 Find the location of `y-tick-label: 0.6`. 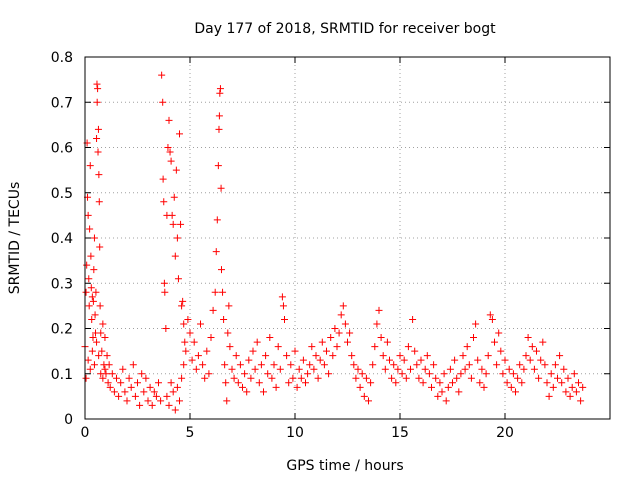

y-tick-label: 0.6 is located at coordinates (62, 149).